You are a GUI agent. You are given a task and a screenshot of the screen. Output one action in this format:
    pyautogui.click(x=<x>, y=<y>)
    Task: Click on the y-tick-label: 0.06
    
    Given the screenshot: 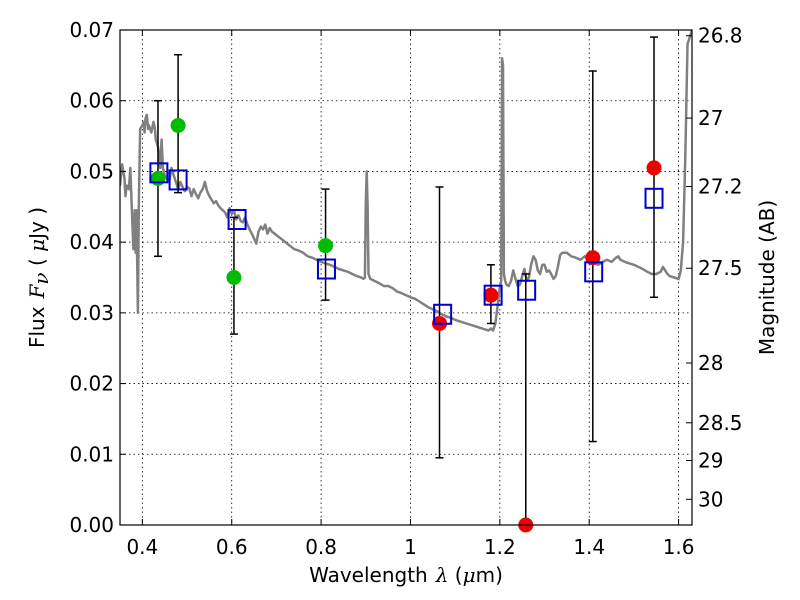 What is the action you would take?
    pyautogui.click(x=91, y=101)
    